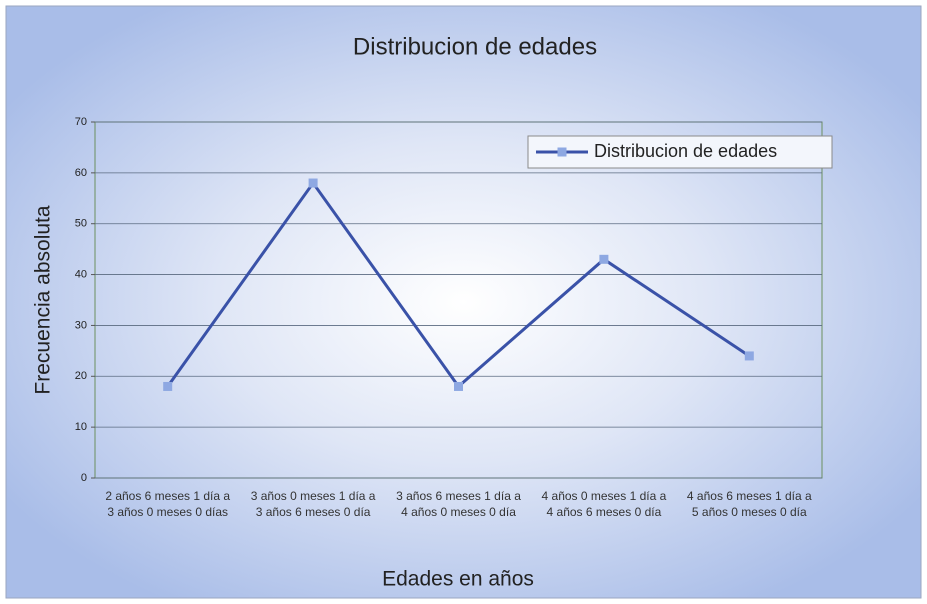 Image resolution: width=927 pixels, height=604 pixels. Describe the element at coordinates (562, 152) in the screenshot. I see `legend-marker` at that location.